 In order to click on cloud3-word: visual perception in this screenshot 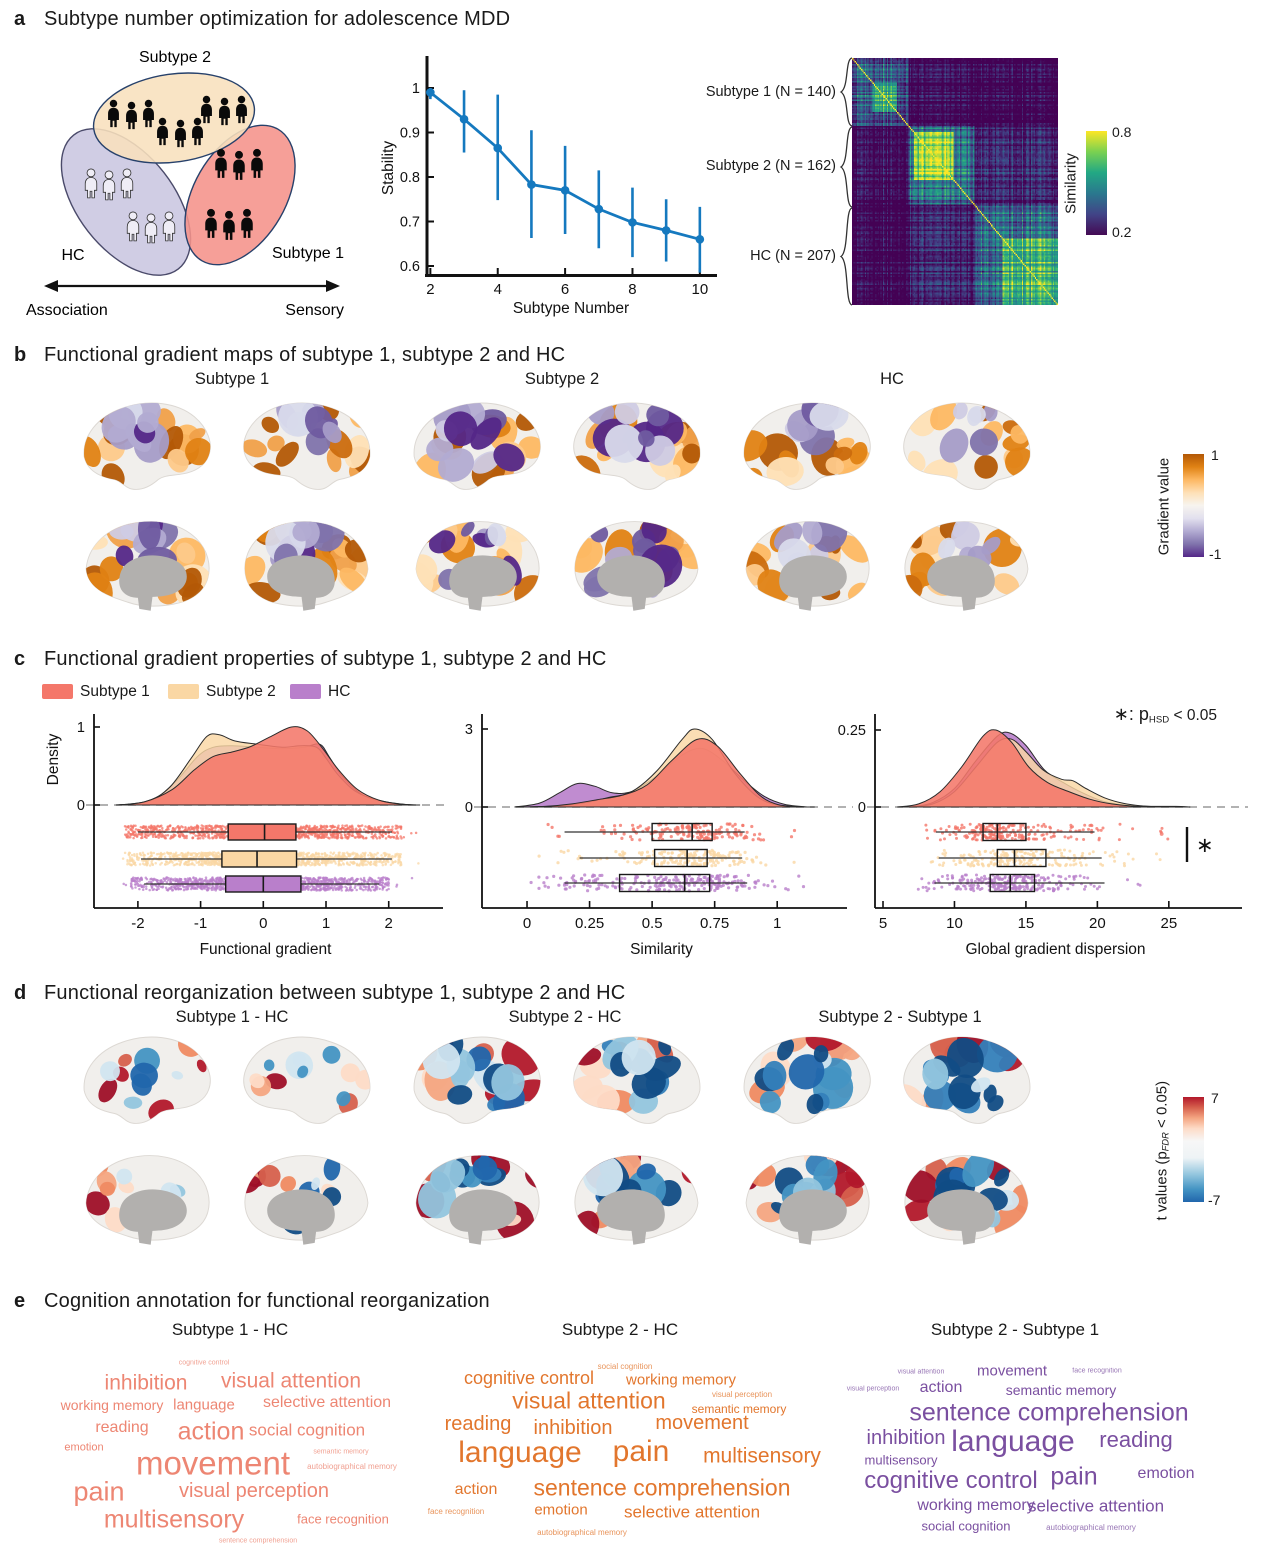, I will do `click(873, 1389)`.